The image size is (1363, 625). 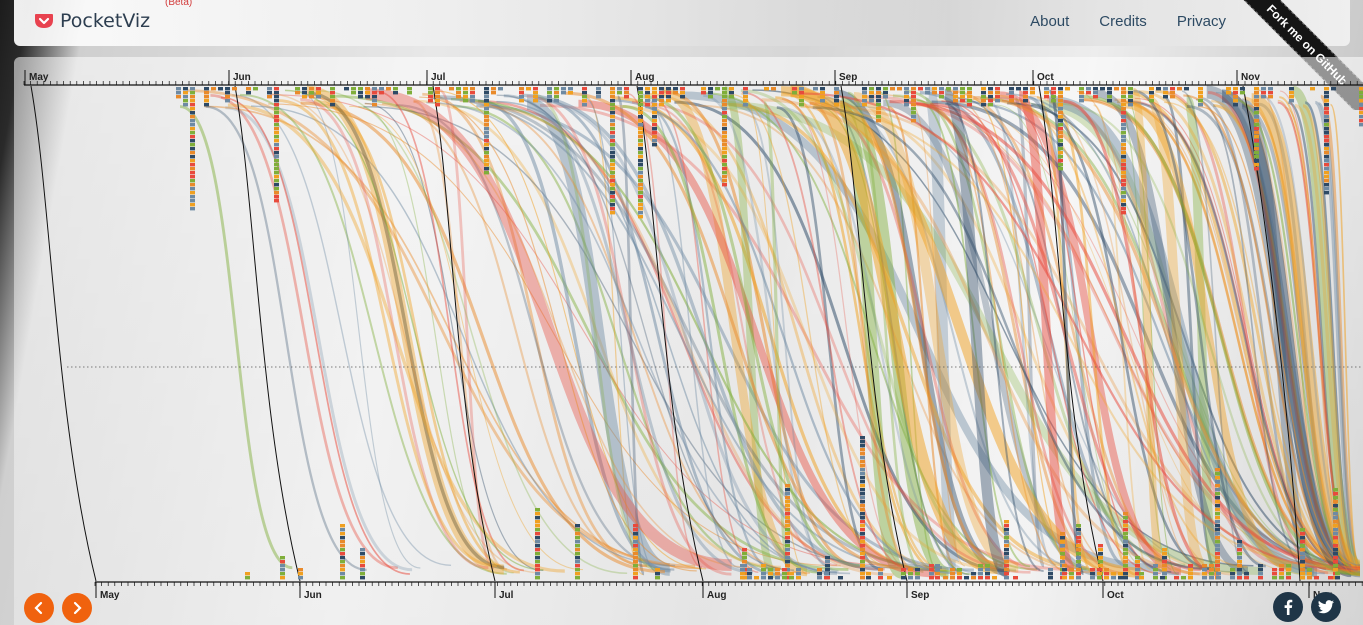 I want to click on facebook-share-button, so click(x=1288, y=607).